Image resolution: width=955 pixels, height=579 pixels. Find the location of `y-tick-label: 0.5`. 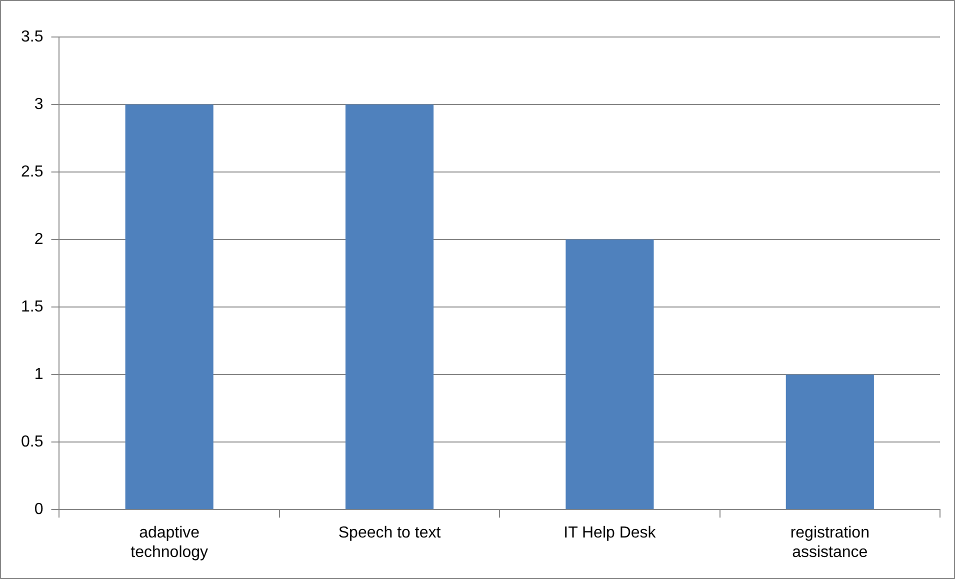

y-tick-label: 0.5 is located at coordinates (32, 441).